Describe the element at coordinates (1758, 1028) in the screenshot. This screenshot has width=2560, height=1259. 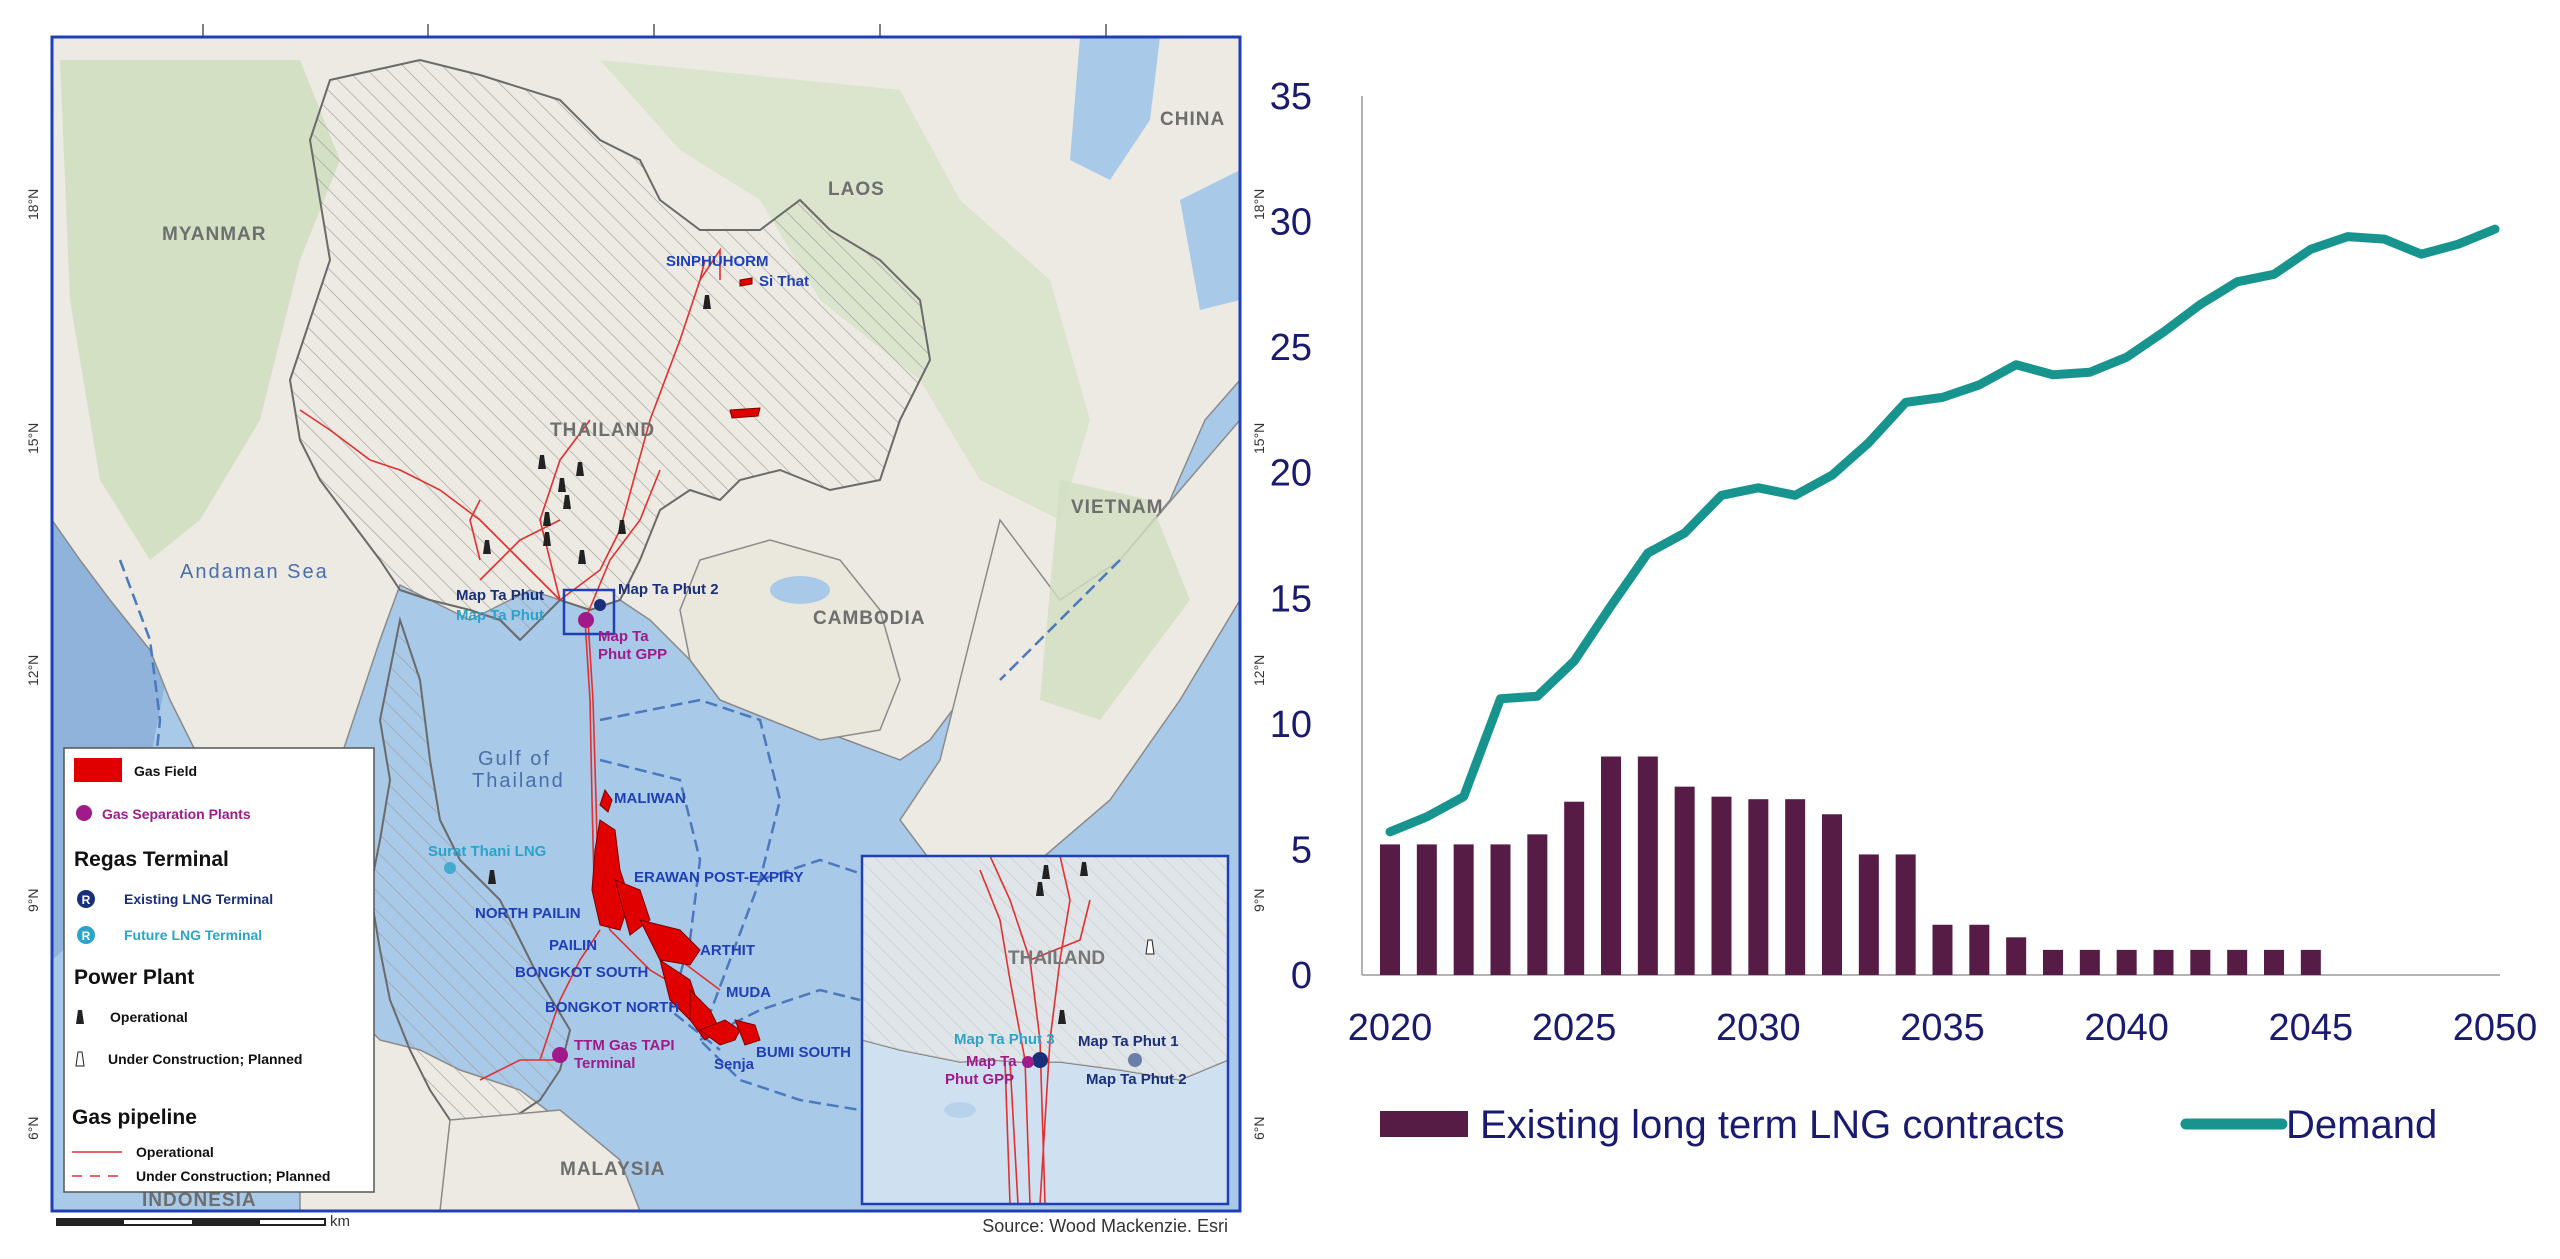
I see `x-tick-label: 2030` at that location.